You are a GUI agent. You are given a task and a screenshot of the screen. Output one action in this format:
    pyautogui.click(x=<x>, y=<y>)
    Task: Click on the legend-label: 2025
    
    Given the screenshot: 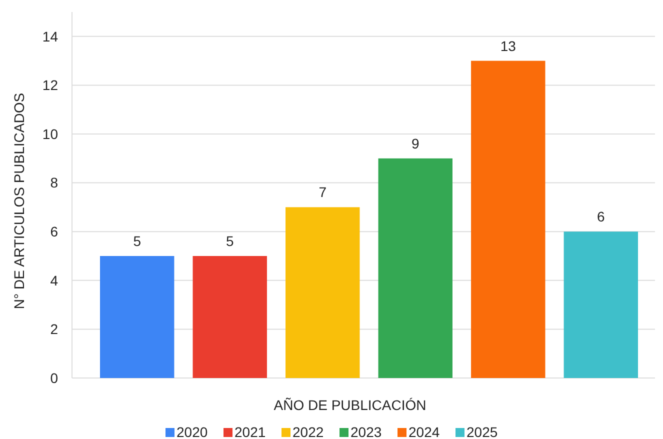 What is the action you would take?
    pyautogui.click(x=482, y=431)
    